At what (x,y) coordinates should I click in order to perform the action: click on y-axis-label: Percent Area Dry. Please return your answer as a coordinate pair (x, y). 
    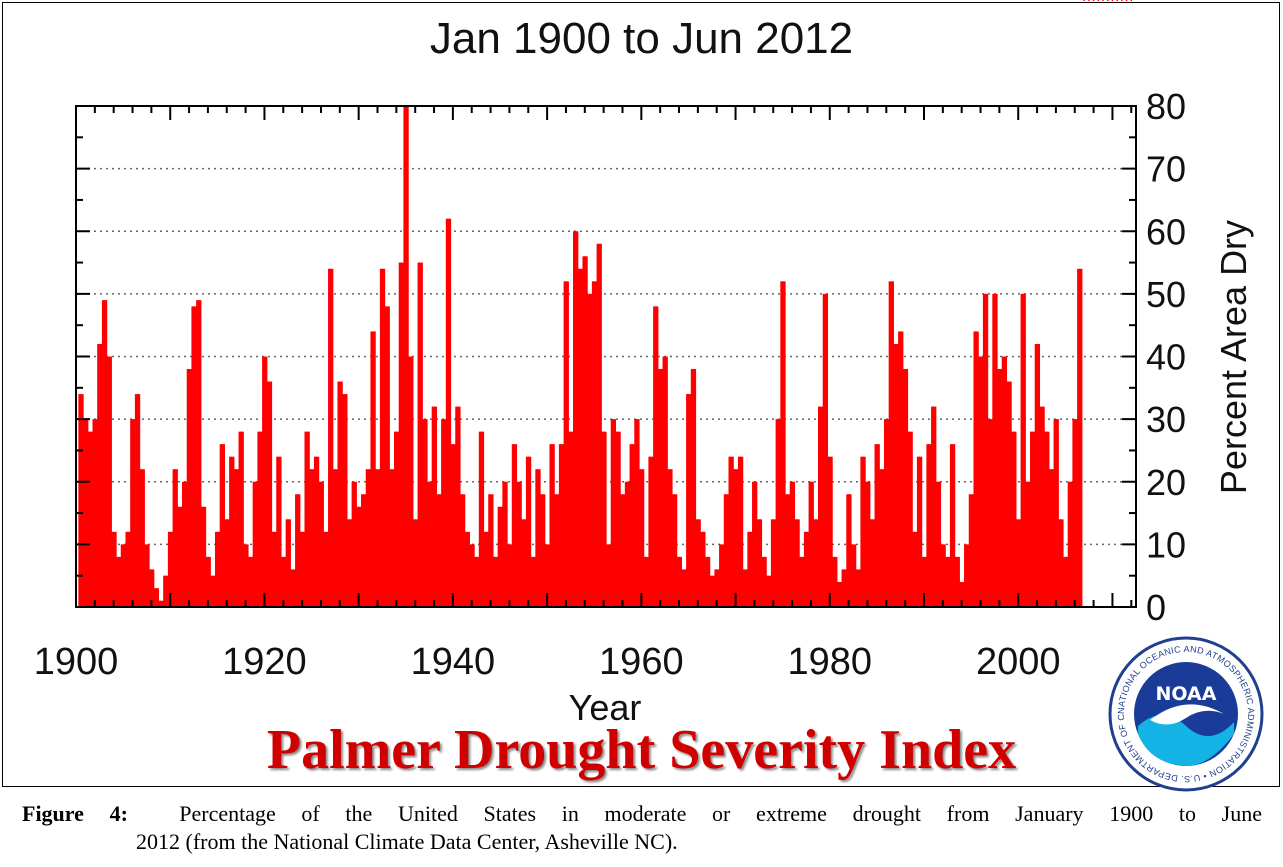
    Looking at the image, I should click on (1233, 357).